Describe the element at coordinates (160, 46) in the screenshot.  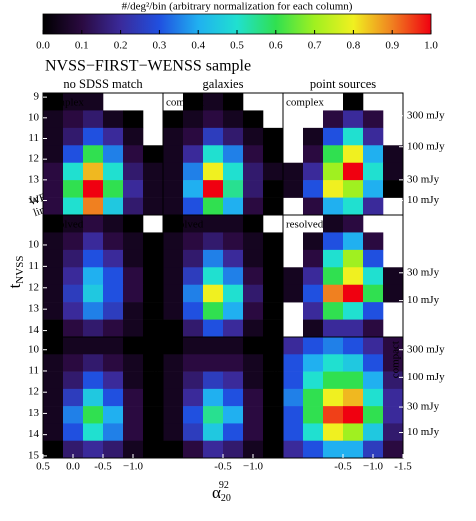
I see `colorbar-tick-label: 0.3` at that location.